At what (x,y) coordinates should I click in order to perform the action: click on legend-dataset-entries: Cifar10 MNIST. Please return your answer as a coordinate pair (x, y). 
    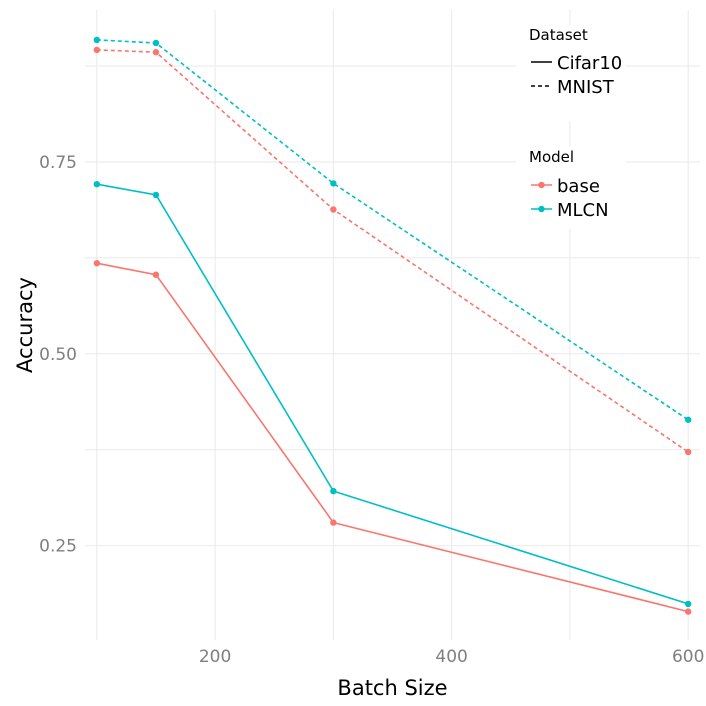
    Looking at the image, I should click on (576, 75).